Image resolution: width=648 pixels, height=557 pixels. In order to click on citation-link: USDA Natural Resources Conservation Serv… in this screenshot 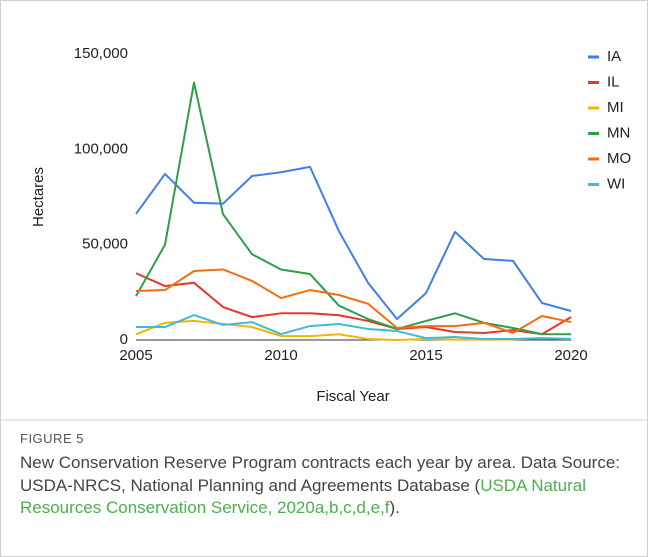, I will do `click(303, 496)`.